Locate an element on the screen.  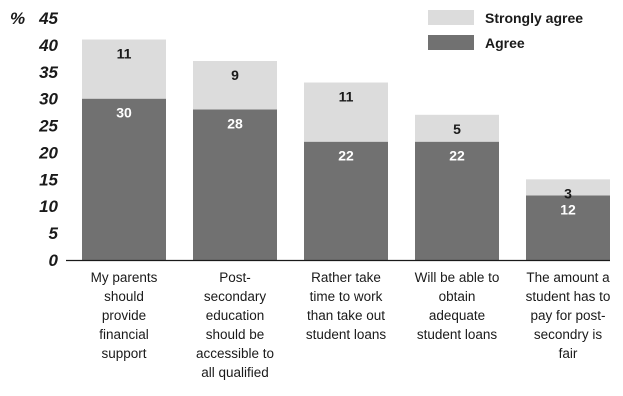
value-label: 5 is located at coordinates (457, 129).